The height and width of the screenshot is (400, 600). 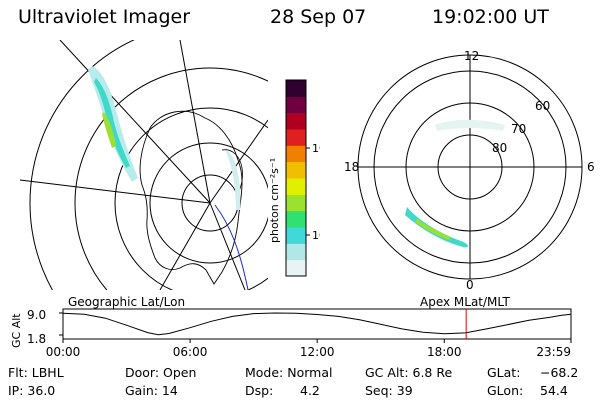 I want to click on mlt-label-12: 12, so click(x=471, y=56).